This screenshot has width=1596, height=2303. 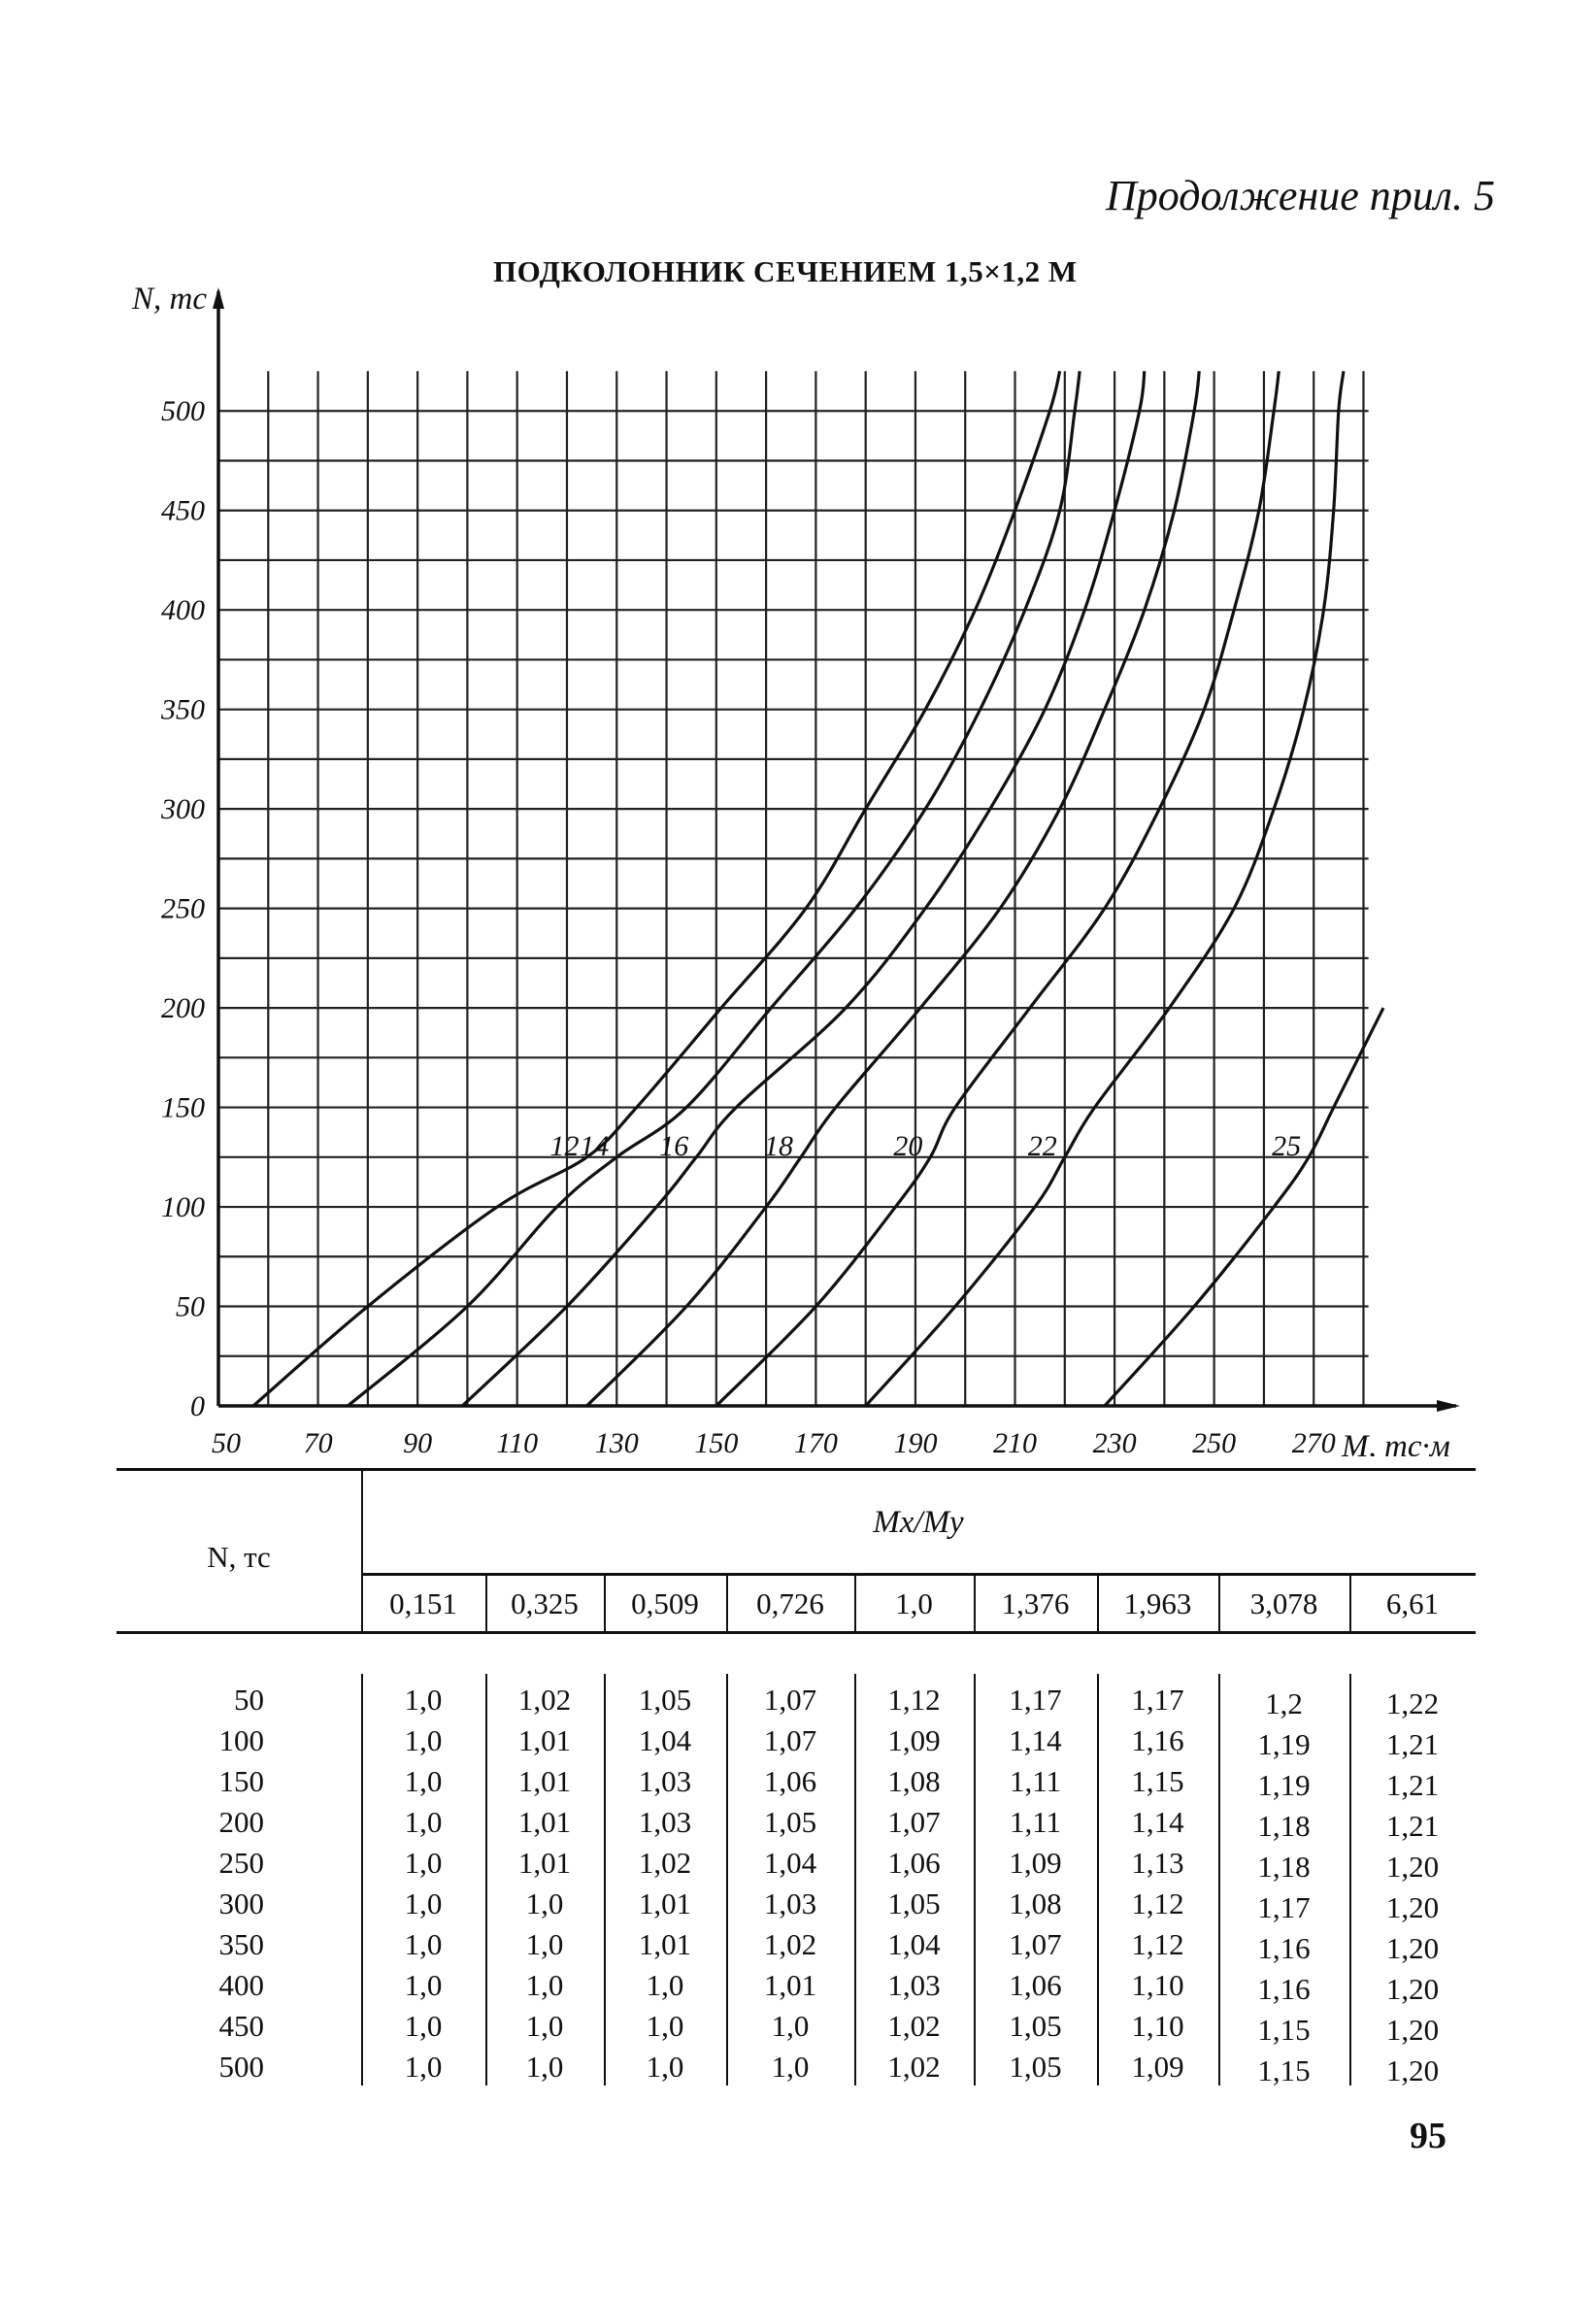 What do you see at coordinates (242, 2067) in the screenshot?
I see `row-n-value: 500` at bounding box center [242, 2067].